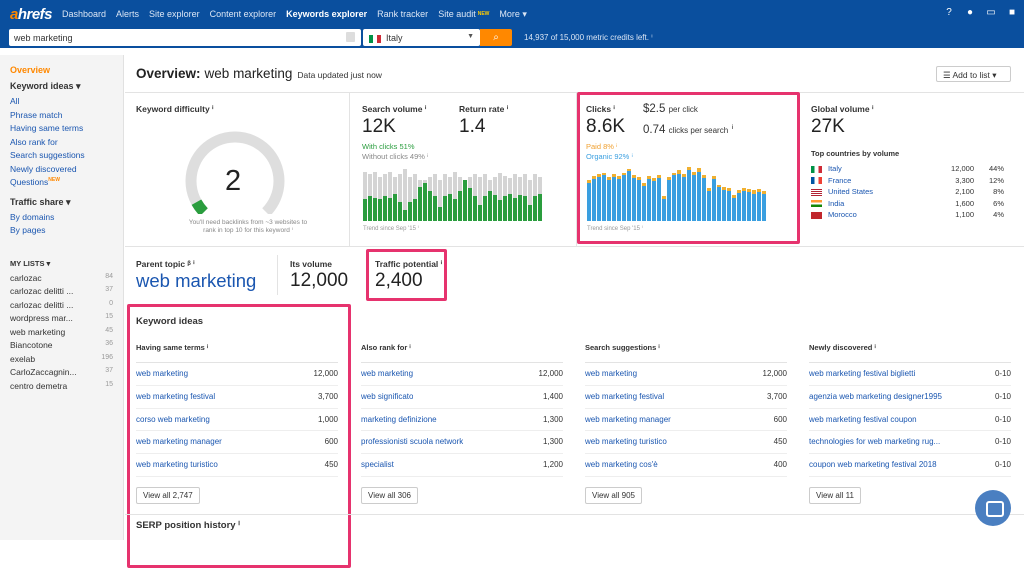 The height and width of the screenshot is (568, 1024). I want to click on nav-item-site-explorer: Site explorer, so click(174, 14).